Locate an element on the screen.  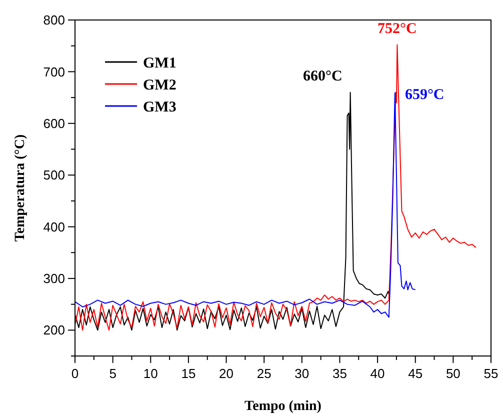
x-tick-label: 5 is located at coordinates (112, 373).